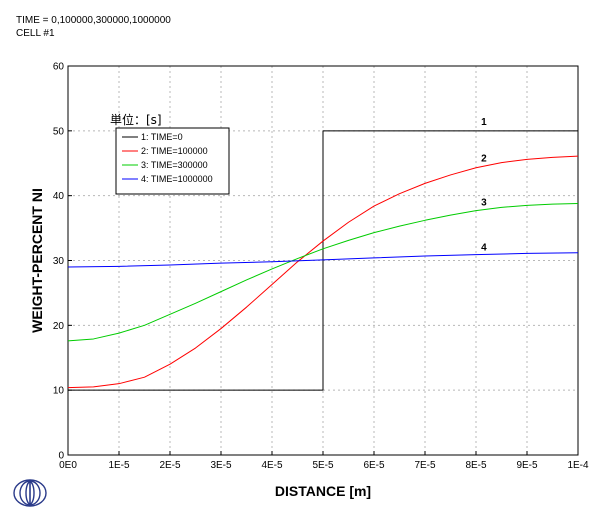 This screenshot has width=600, height=519. I want to click on y-tick-label: 10, so click(59, 391).